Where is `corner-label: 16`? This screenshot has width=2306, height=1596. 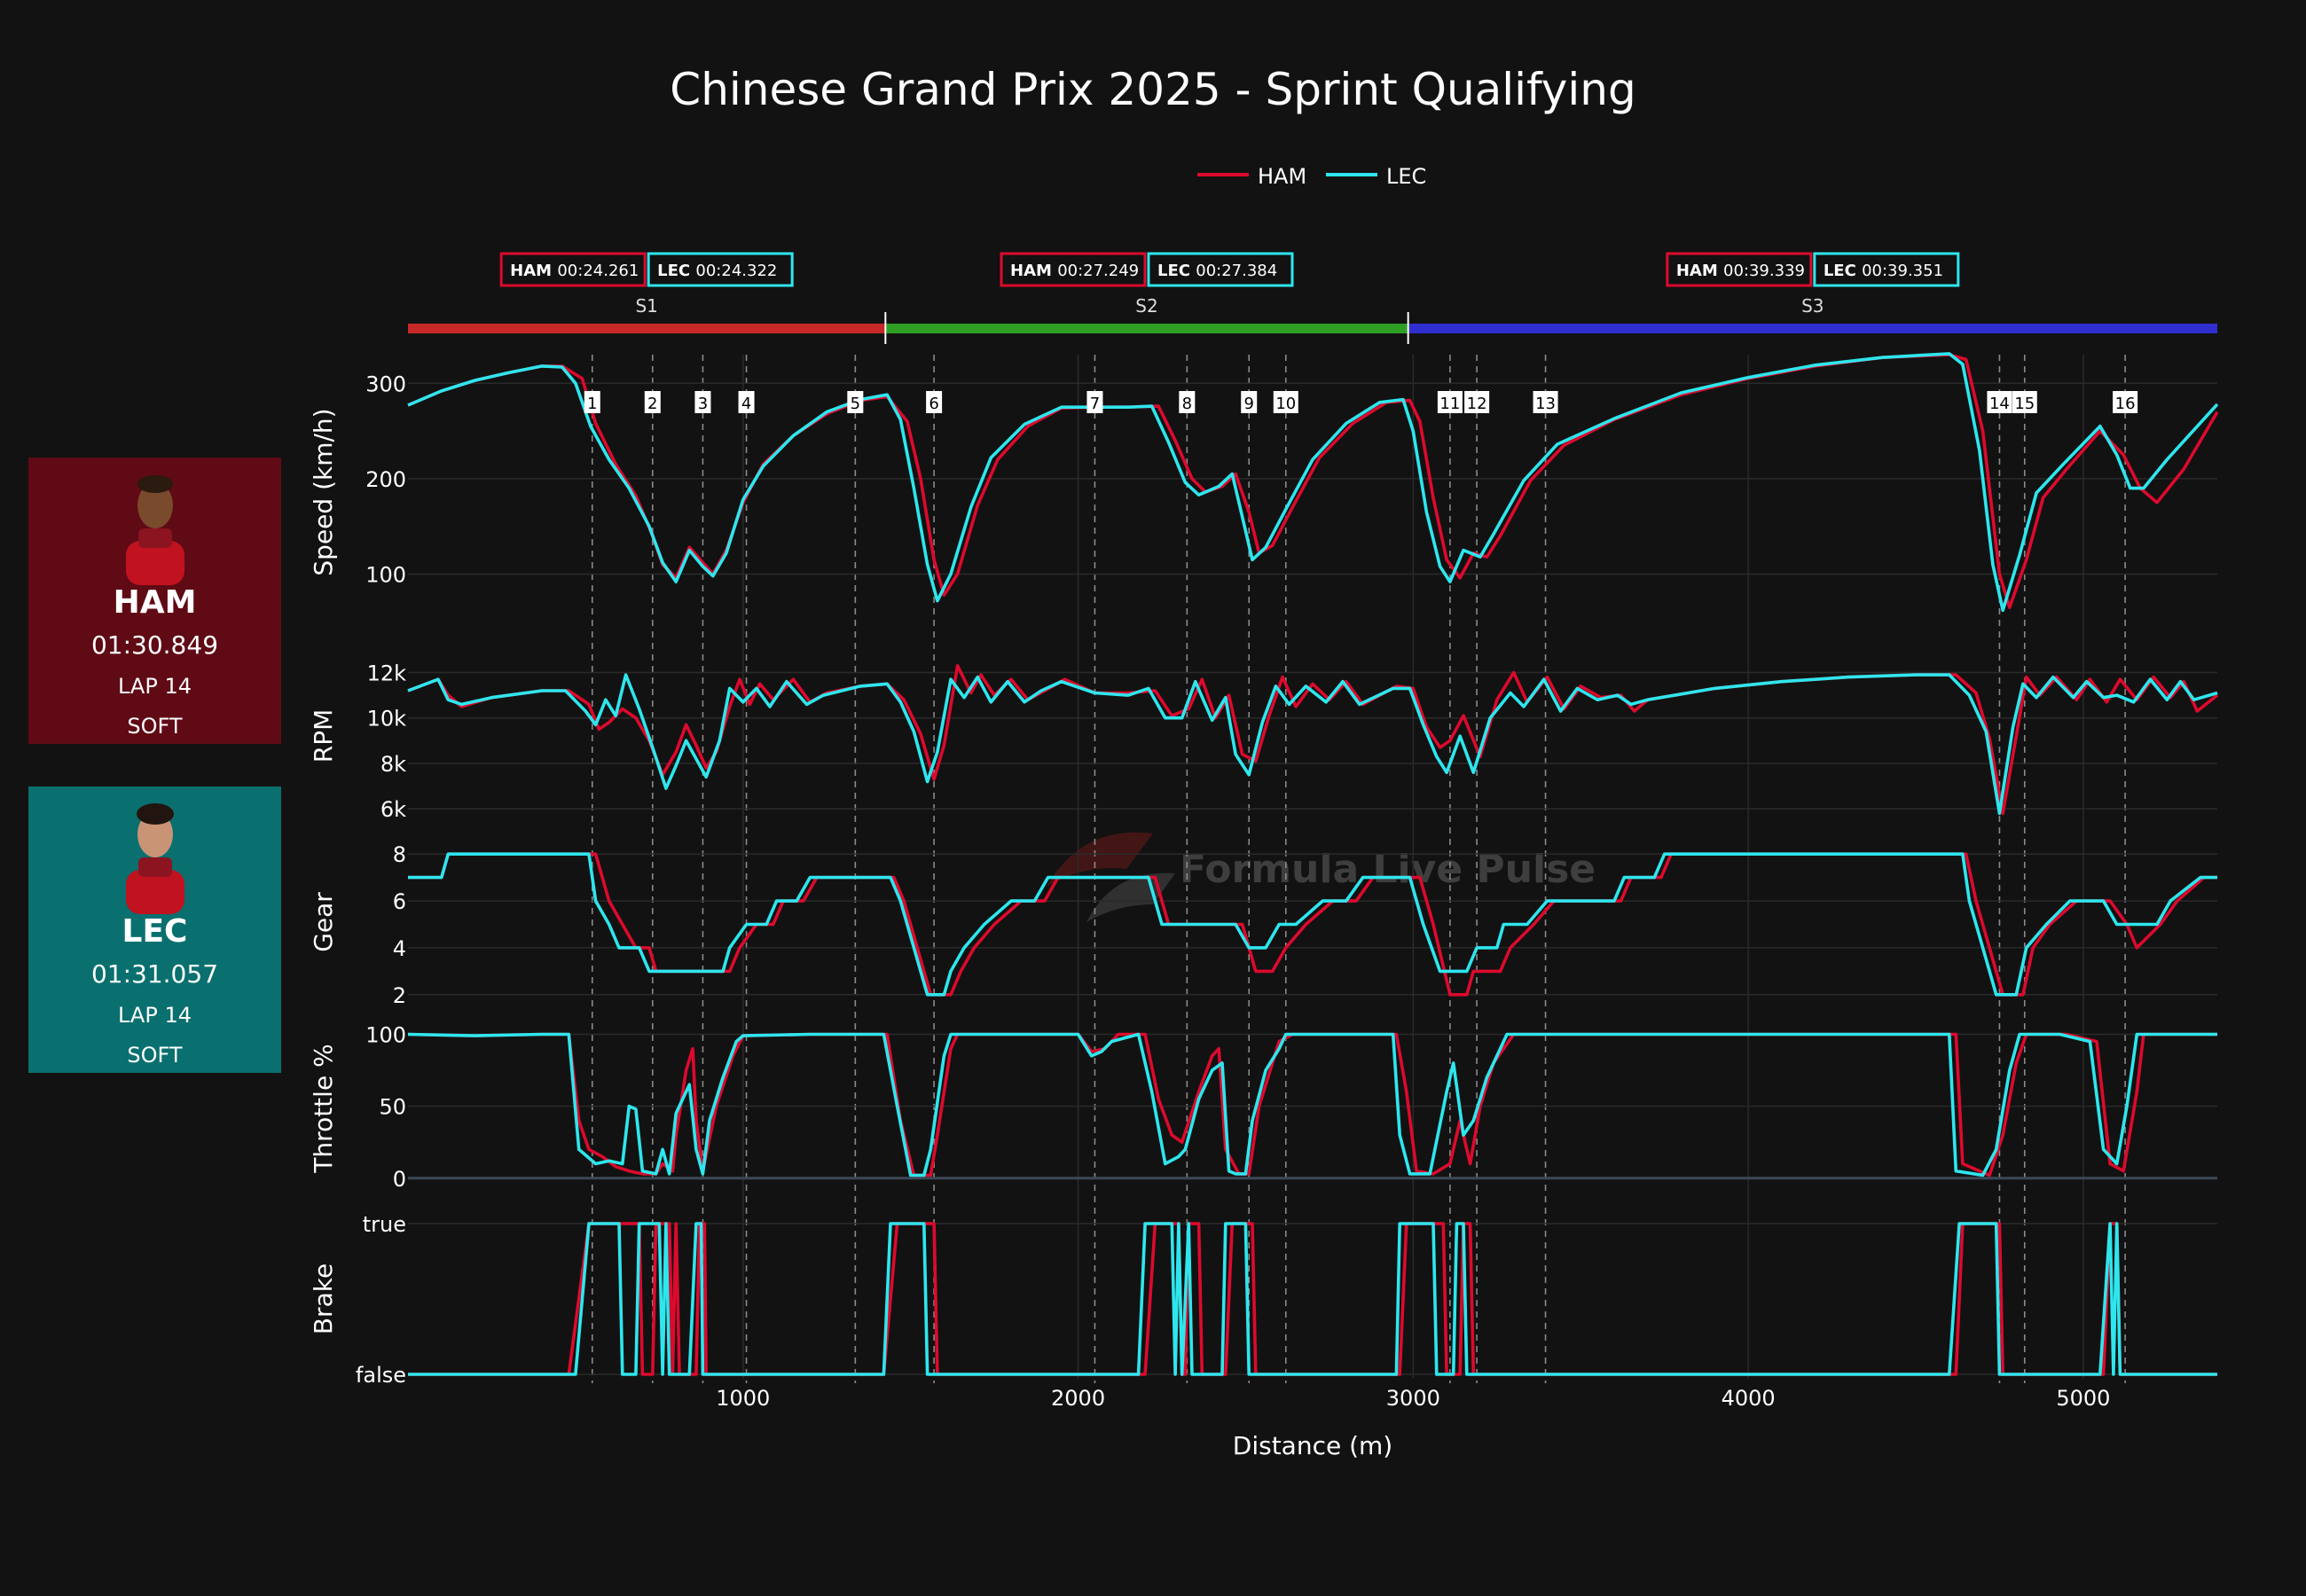
corner-label: 16 is located at coordinates (2125, 402).